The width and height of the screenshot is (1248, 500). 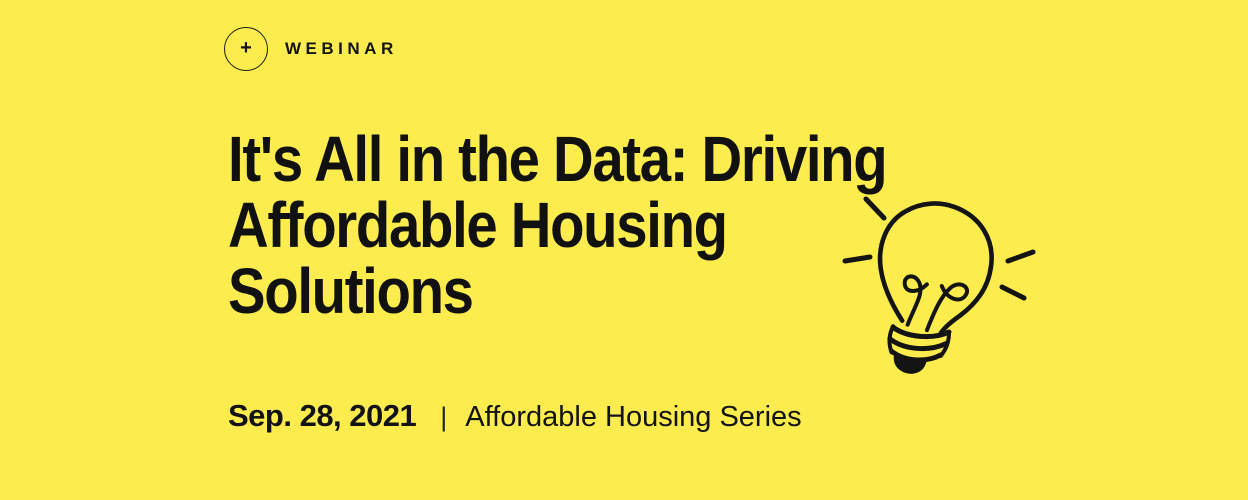 I want to click on series-name: Affordable Housing Series, so click(x=633, y=417).